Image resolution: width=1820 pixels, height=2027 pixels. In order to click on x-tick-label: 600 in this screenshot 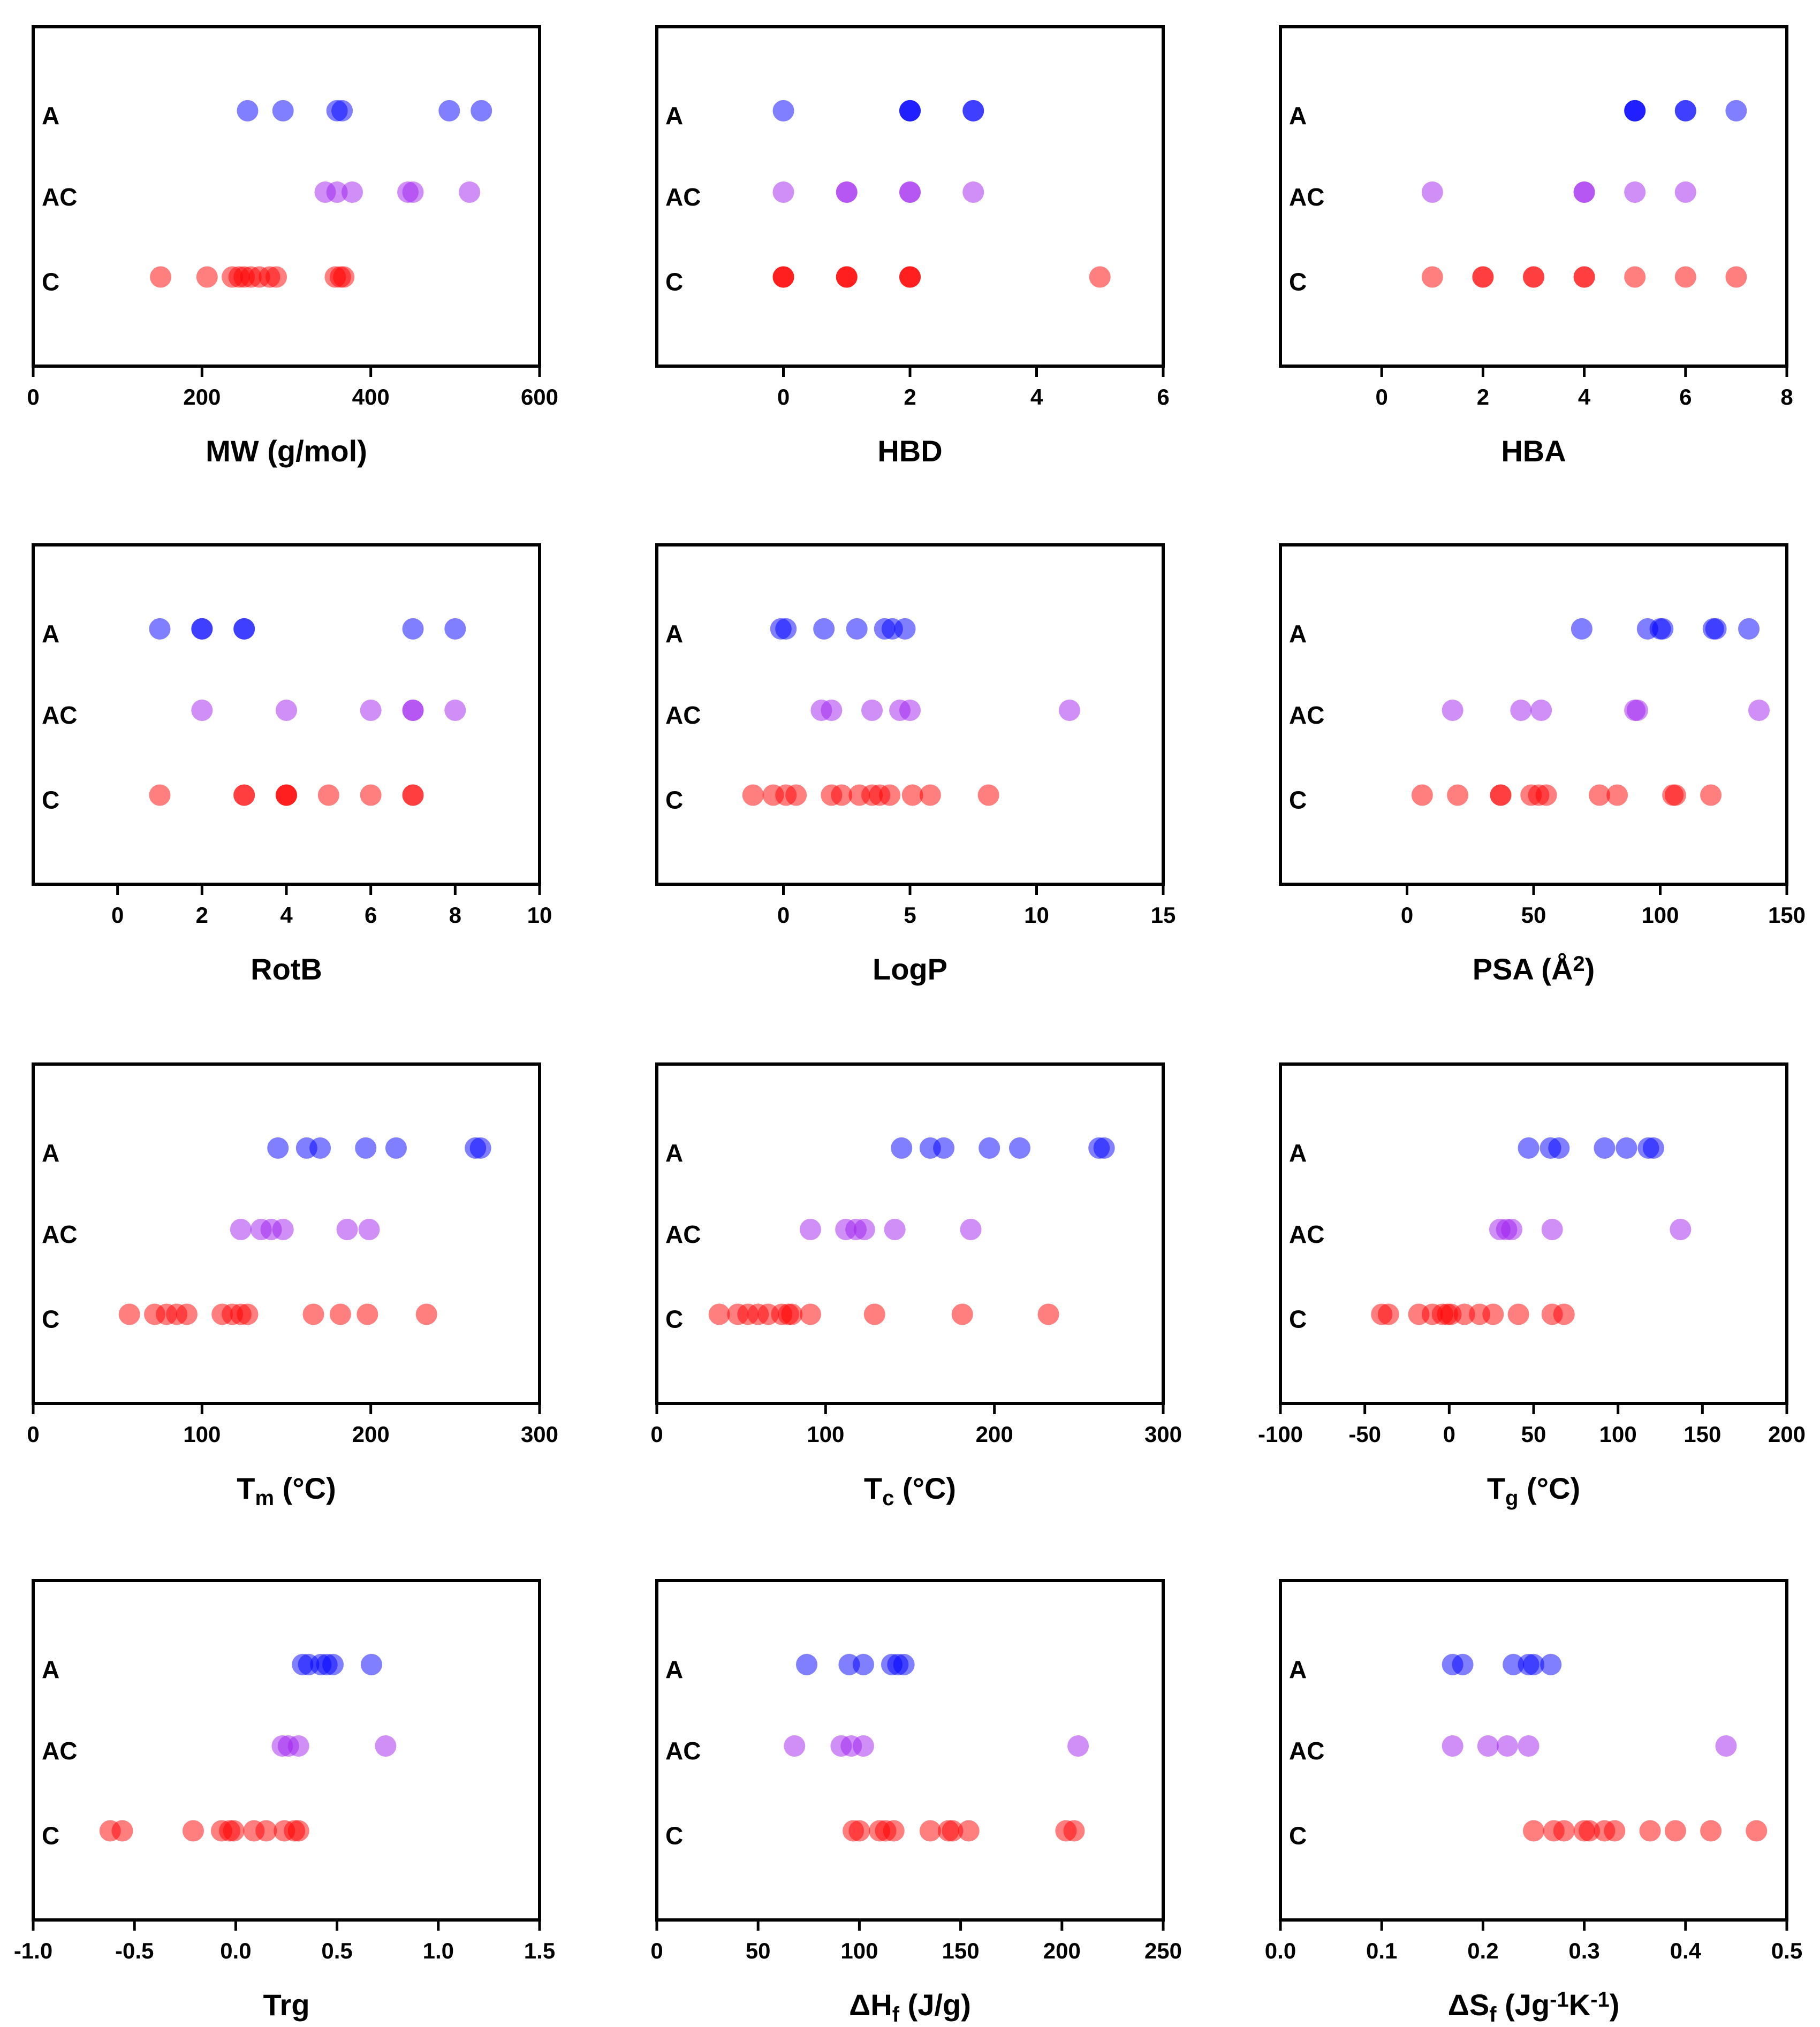, I will do `click(539, 397)`.